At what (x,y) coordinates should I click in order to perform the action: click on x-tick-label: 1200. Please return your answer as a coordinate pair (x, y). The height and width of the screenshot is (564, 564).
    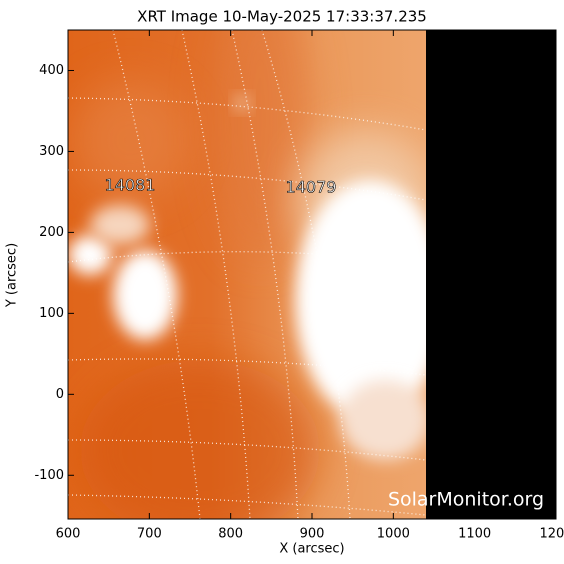
    Looking at the image, I should click on (551, 534).